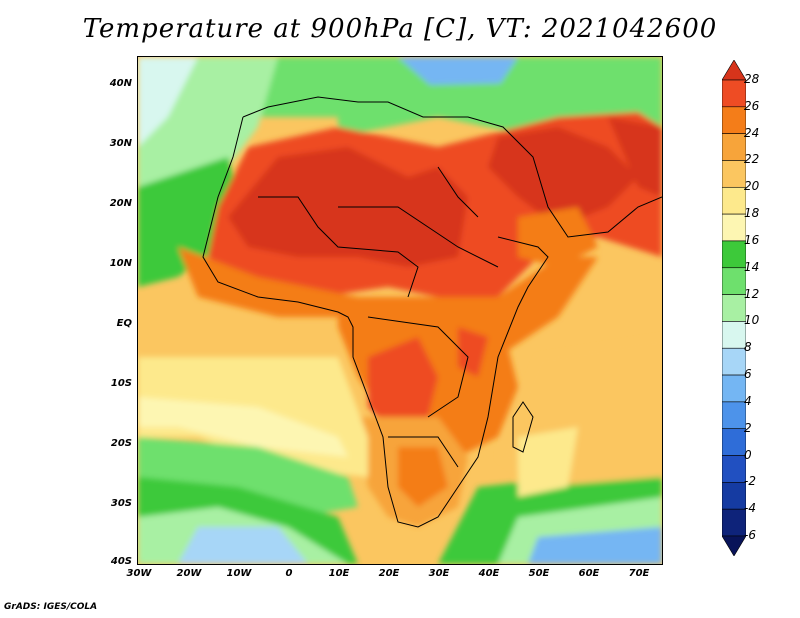  I want to click on colorbar-label: 22, so click(752, 159).